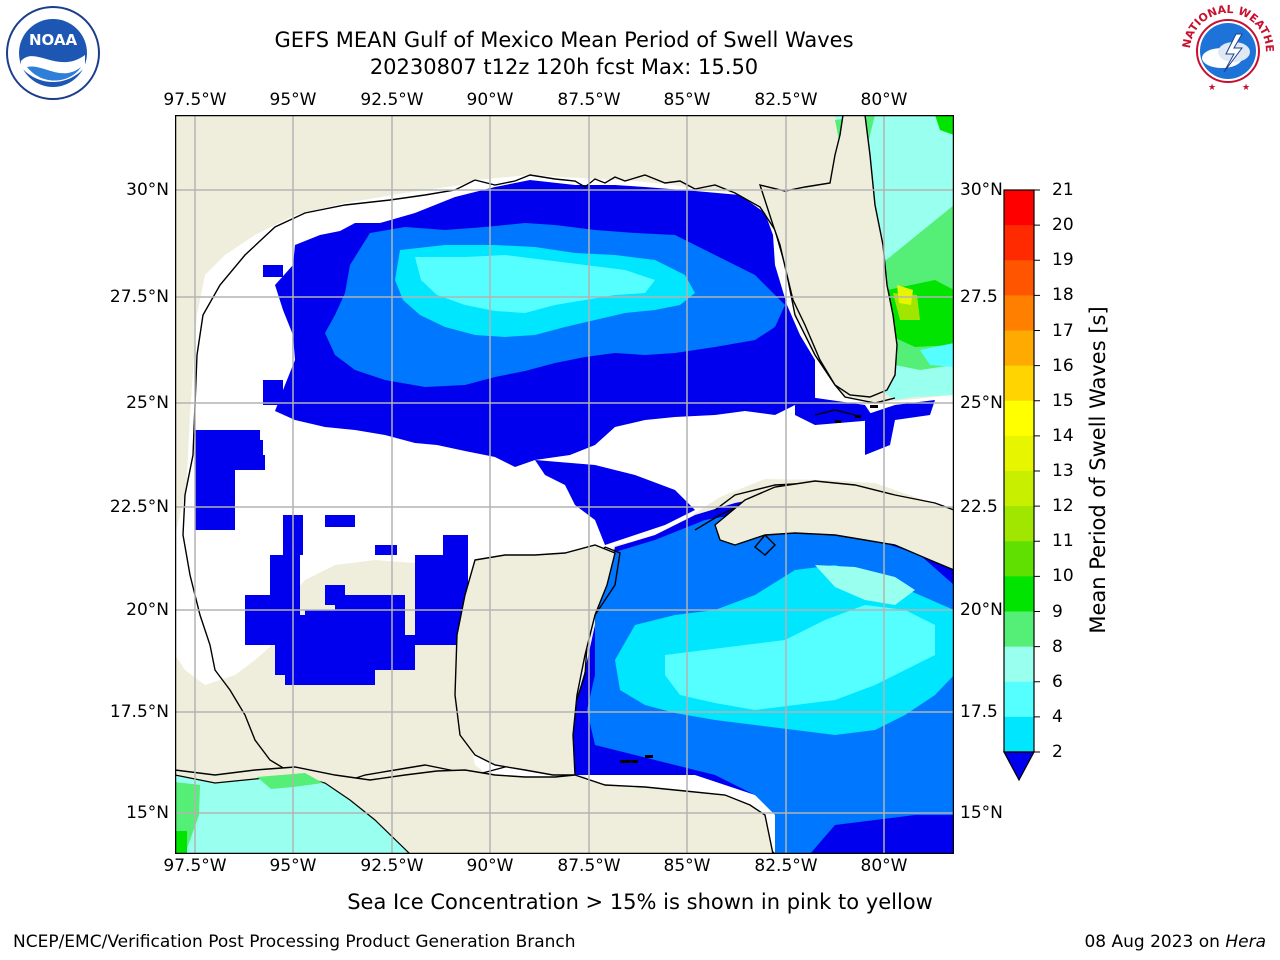 This screenshot has height=960, width=1280. Describe the element at coordinates (1063, 225) in the screenshot. I see `colorbar-tick-label: 20` at that location.